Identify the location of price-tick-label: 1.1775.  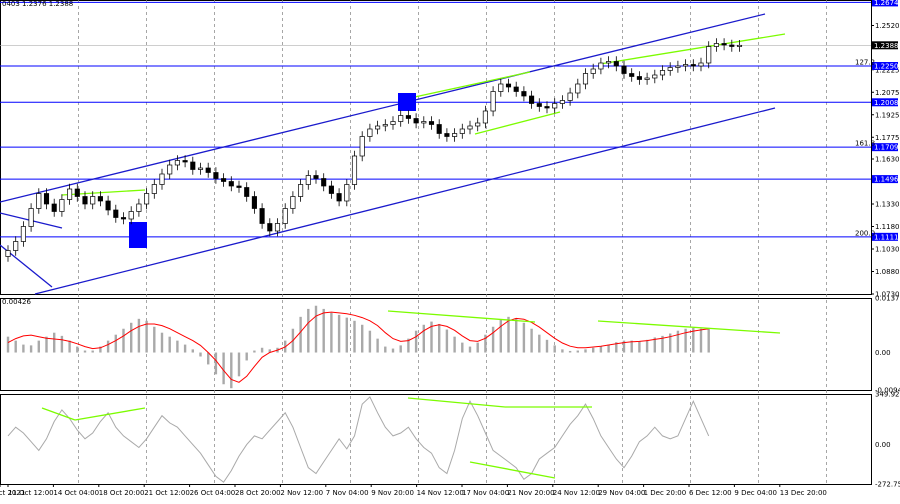
(887, 138).